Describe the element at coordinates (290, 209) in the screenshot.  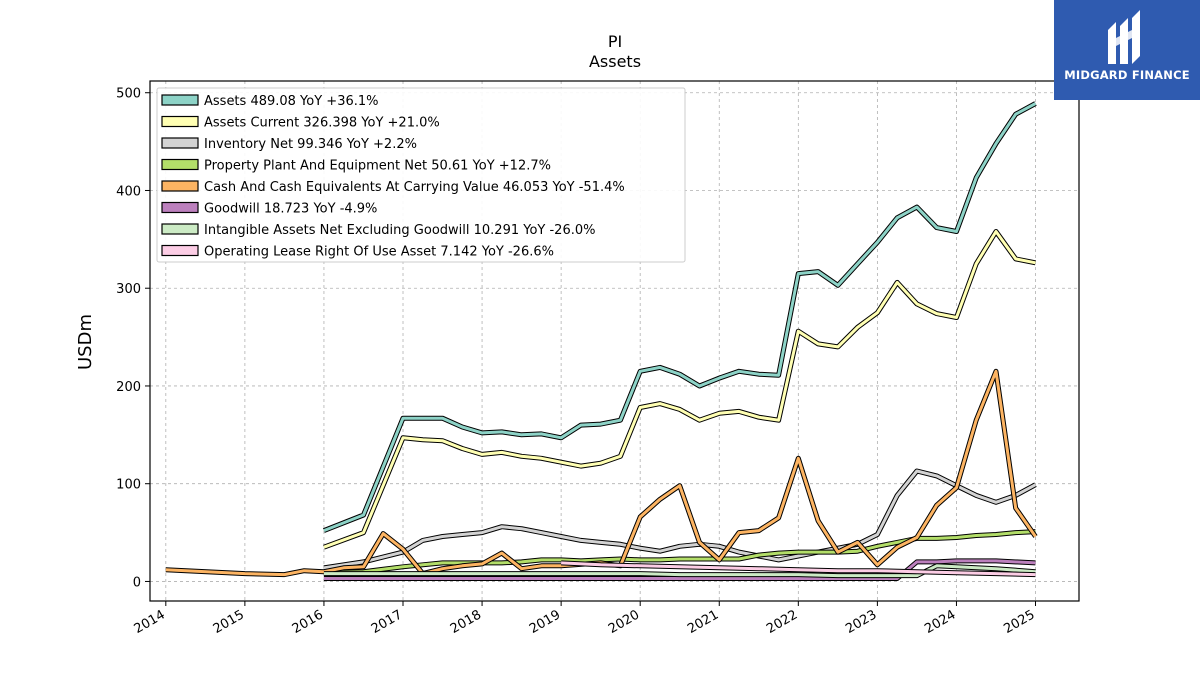
I see `legend-label: Goodwill 18.723 YoY -4.9%` at that location.